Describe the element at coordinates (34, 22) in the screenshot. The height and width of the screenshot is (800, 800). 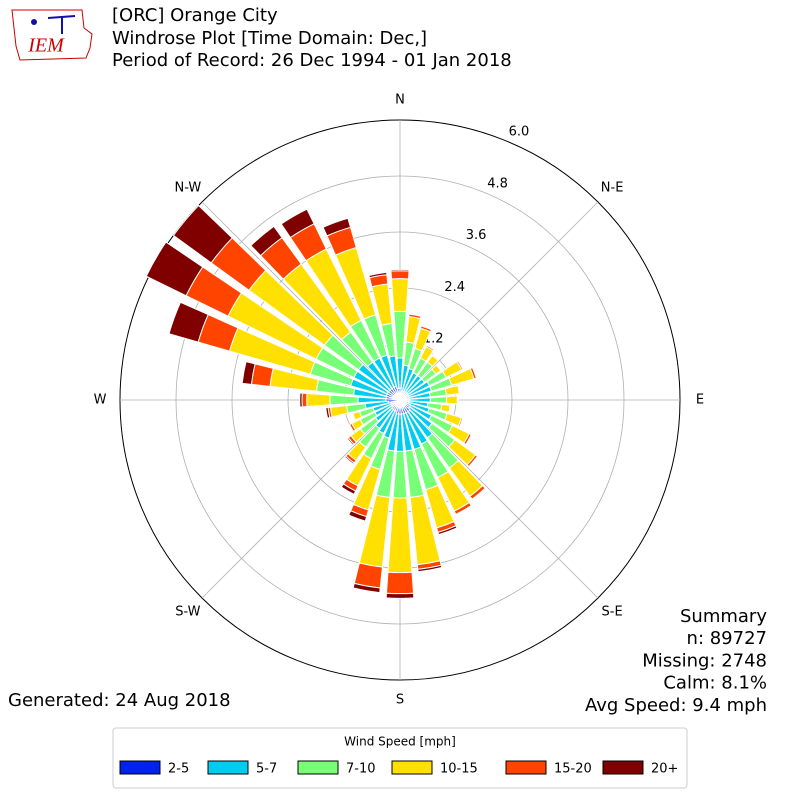
I see `logo-icon` at that location.